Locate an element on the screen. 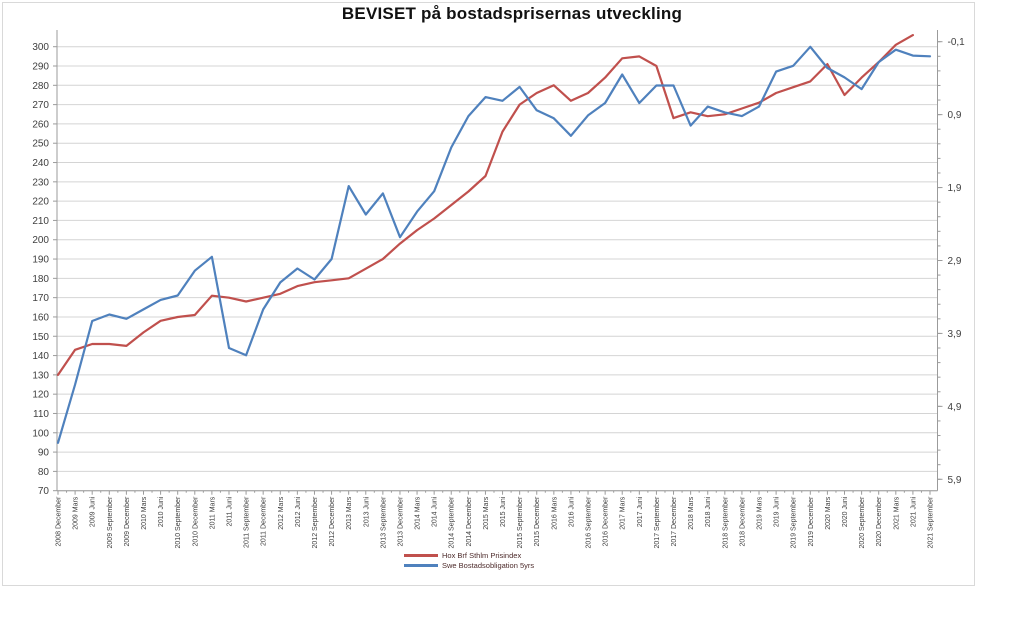 This screenshot has height=630, width=1024. x-axis-label: 2016 December is located at coordinates (606, 521).